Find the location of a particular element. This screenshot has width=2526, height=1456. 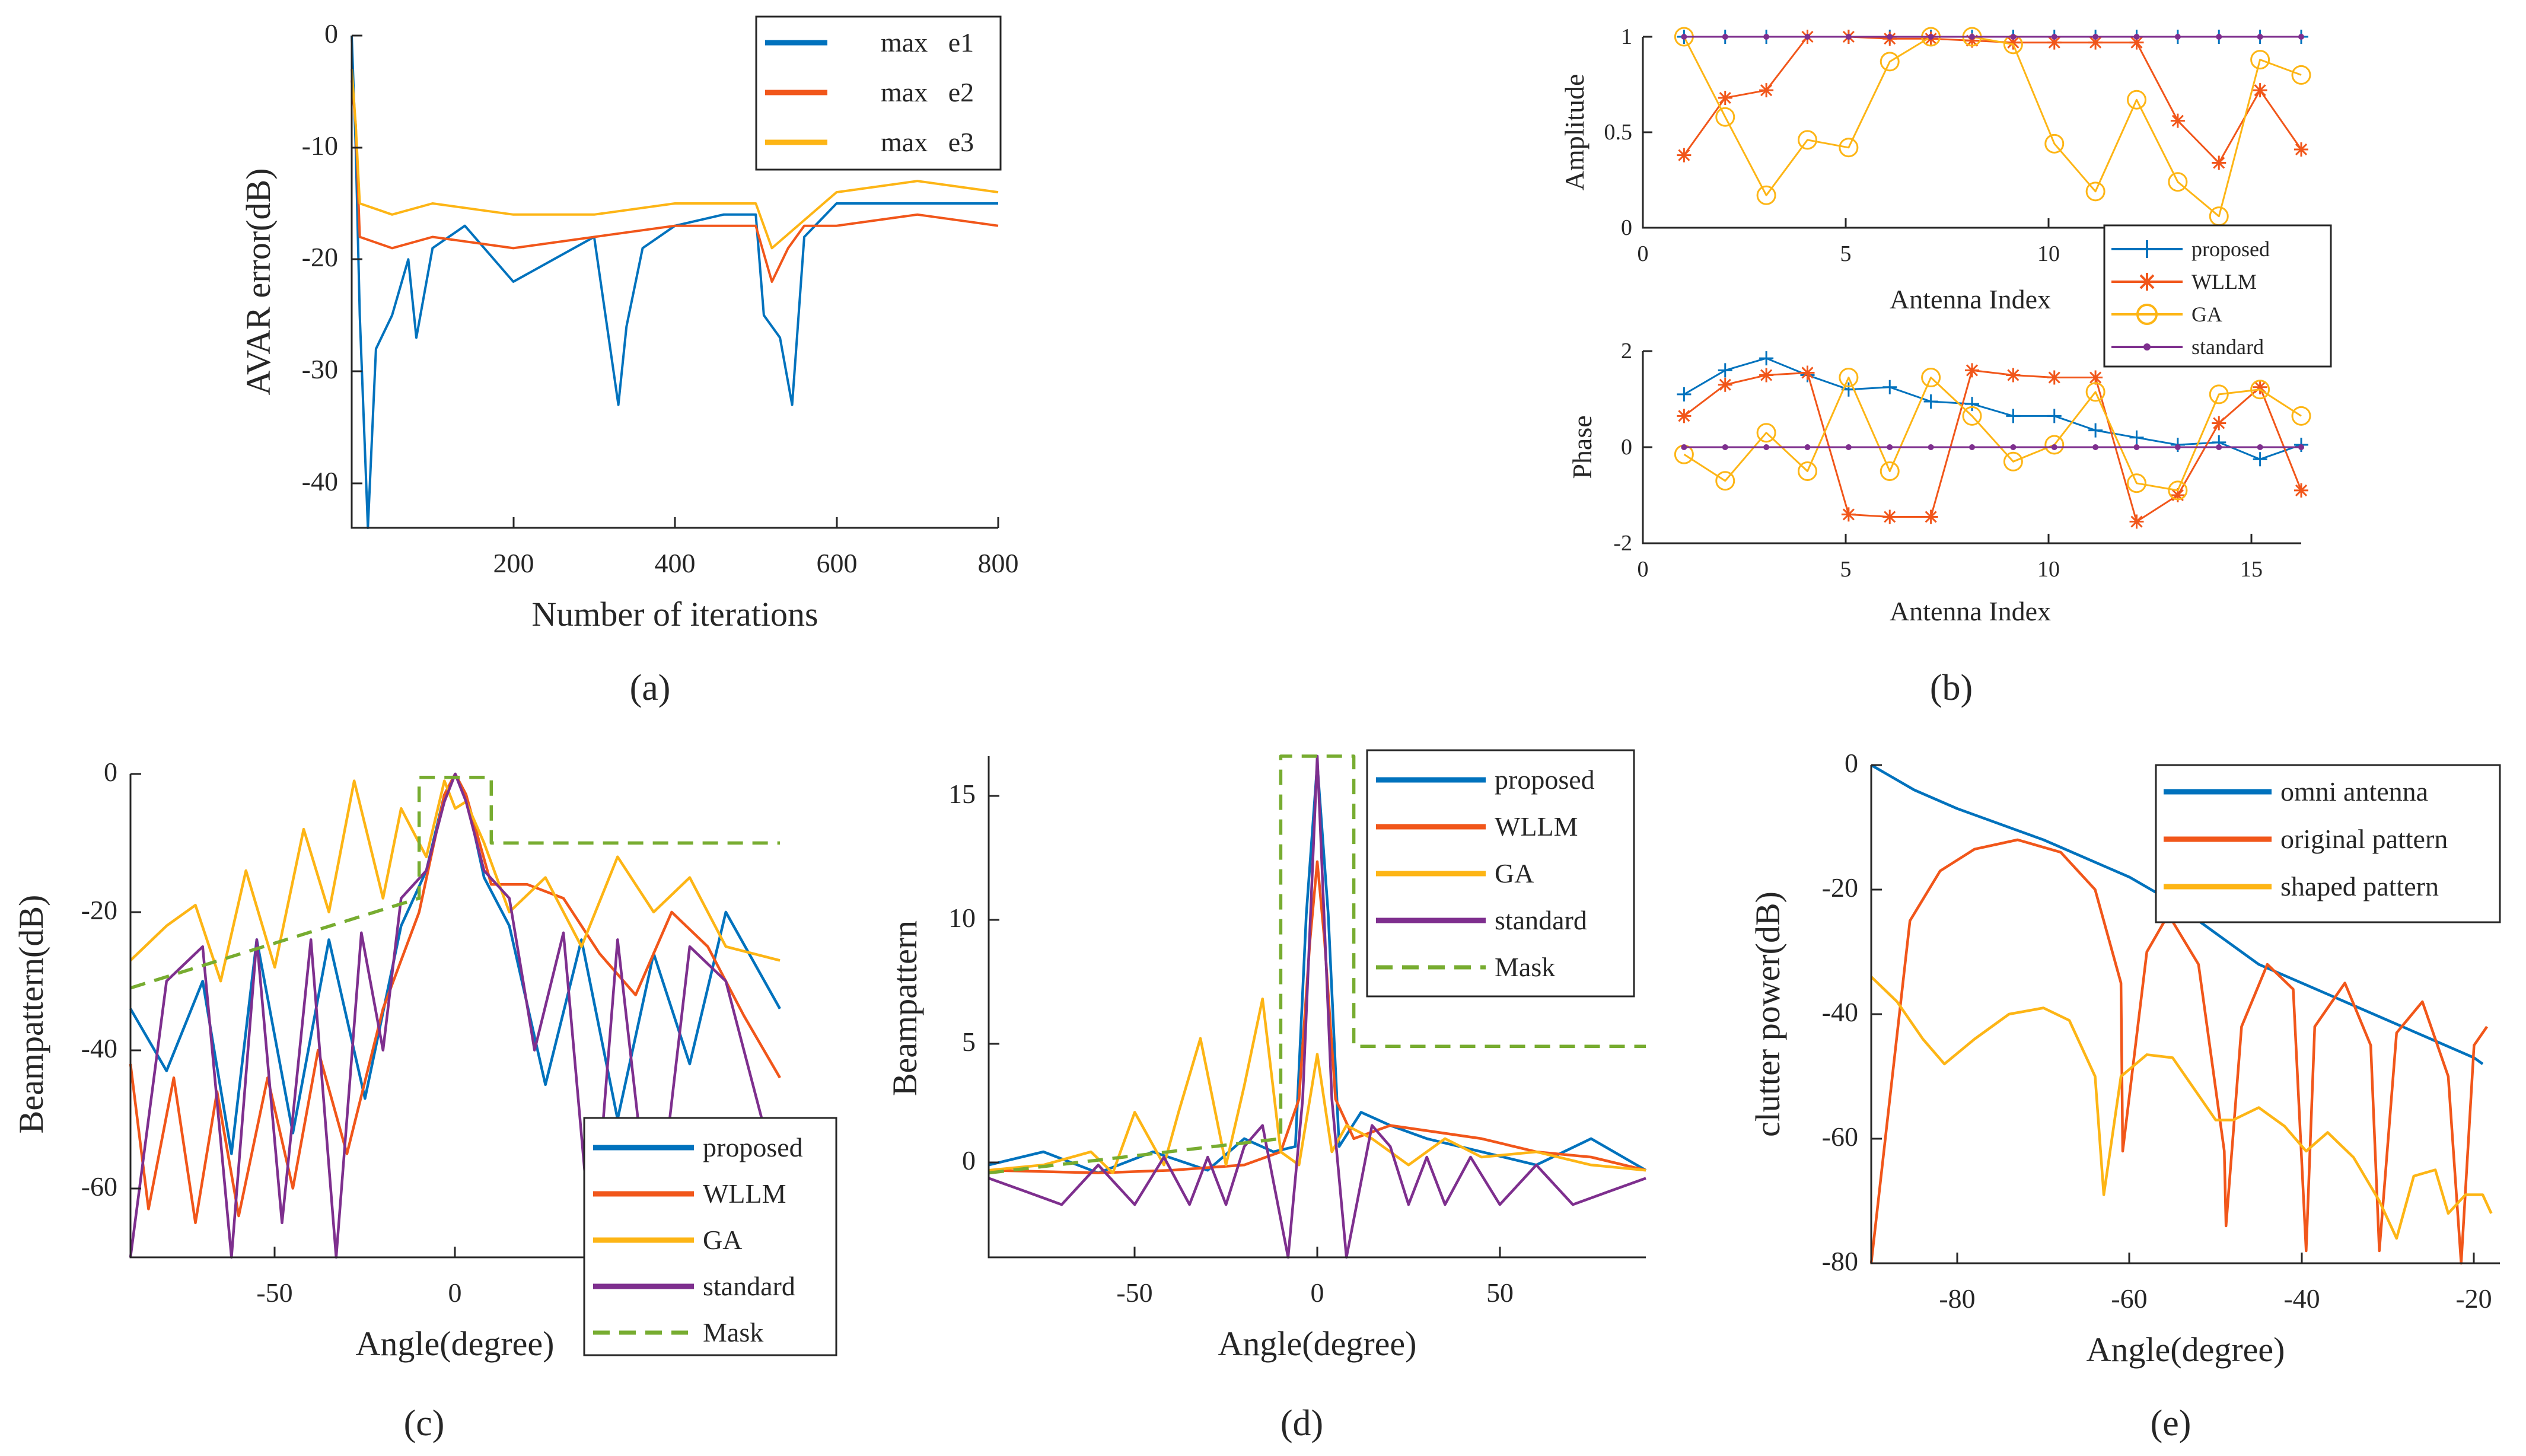

y-axis-label-b-phase: Phase is located at coordinates (1582, 447).